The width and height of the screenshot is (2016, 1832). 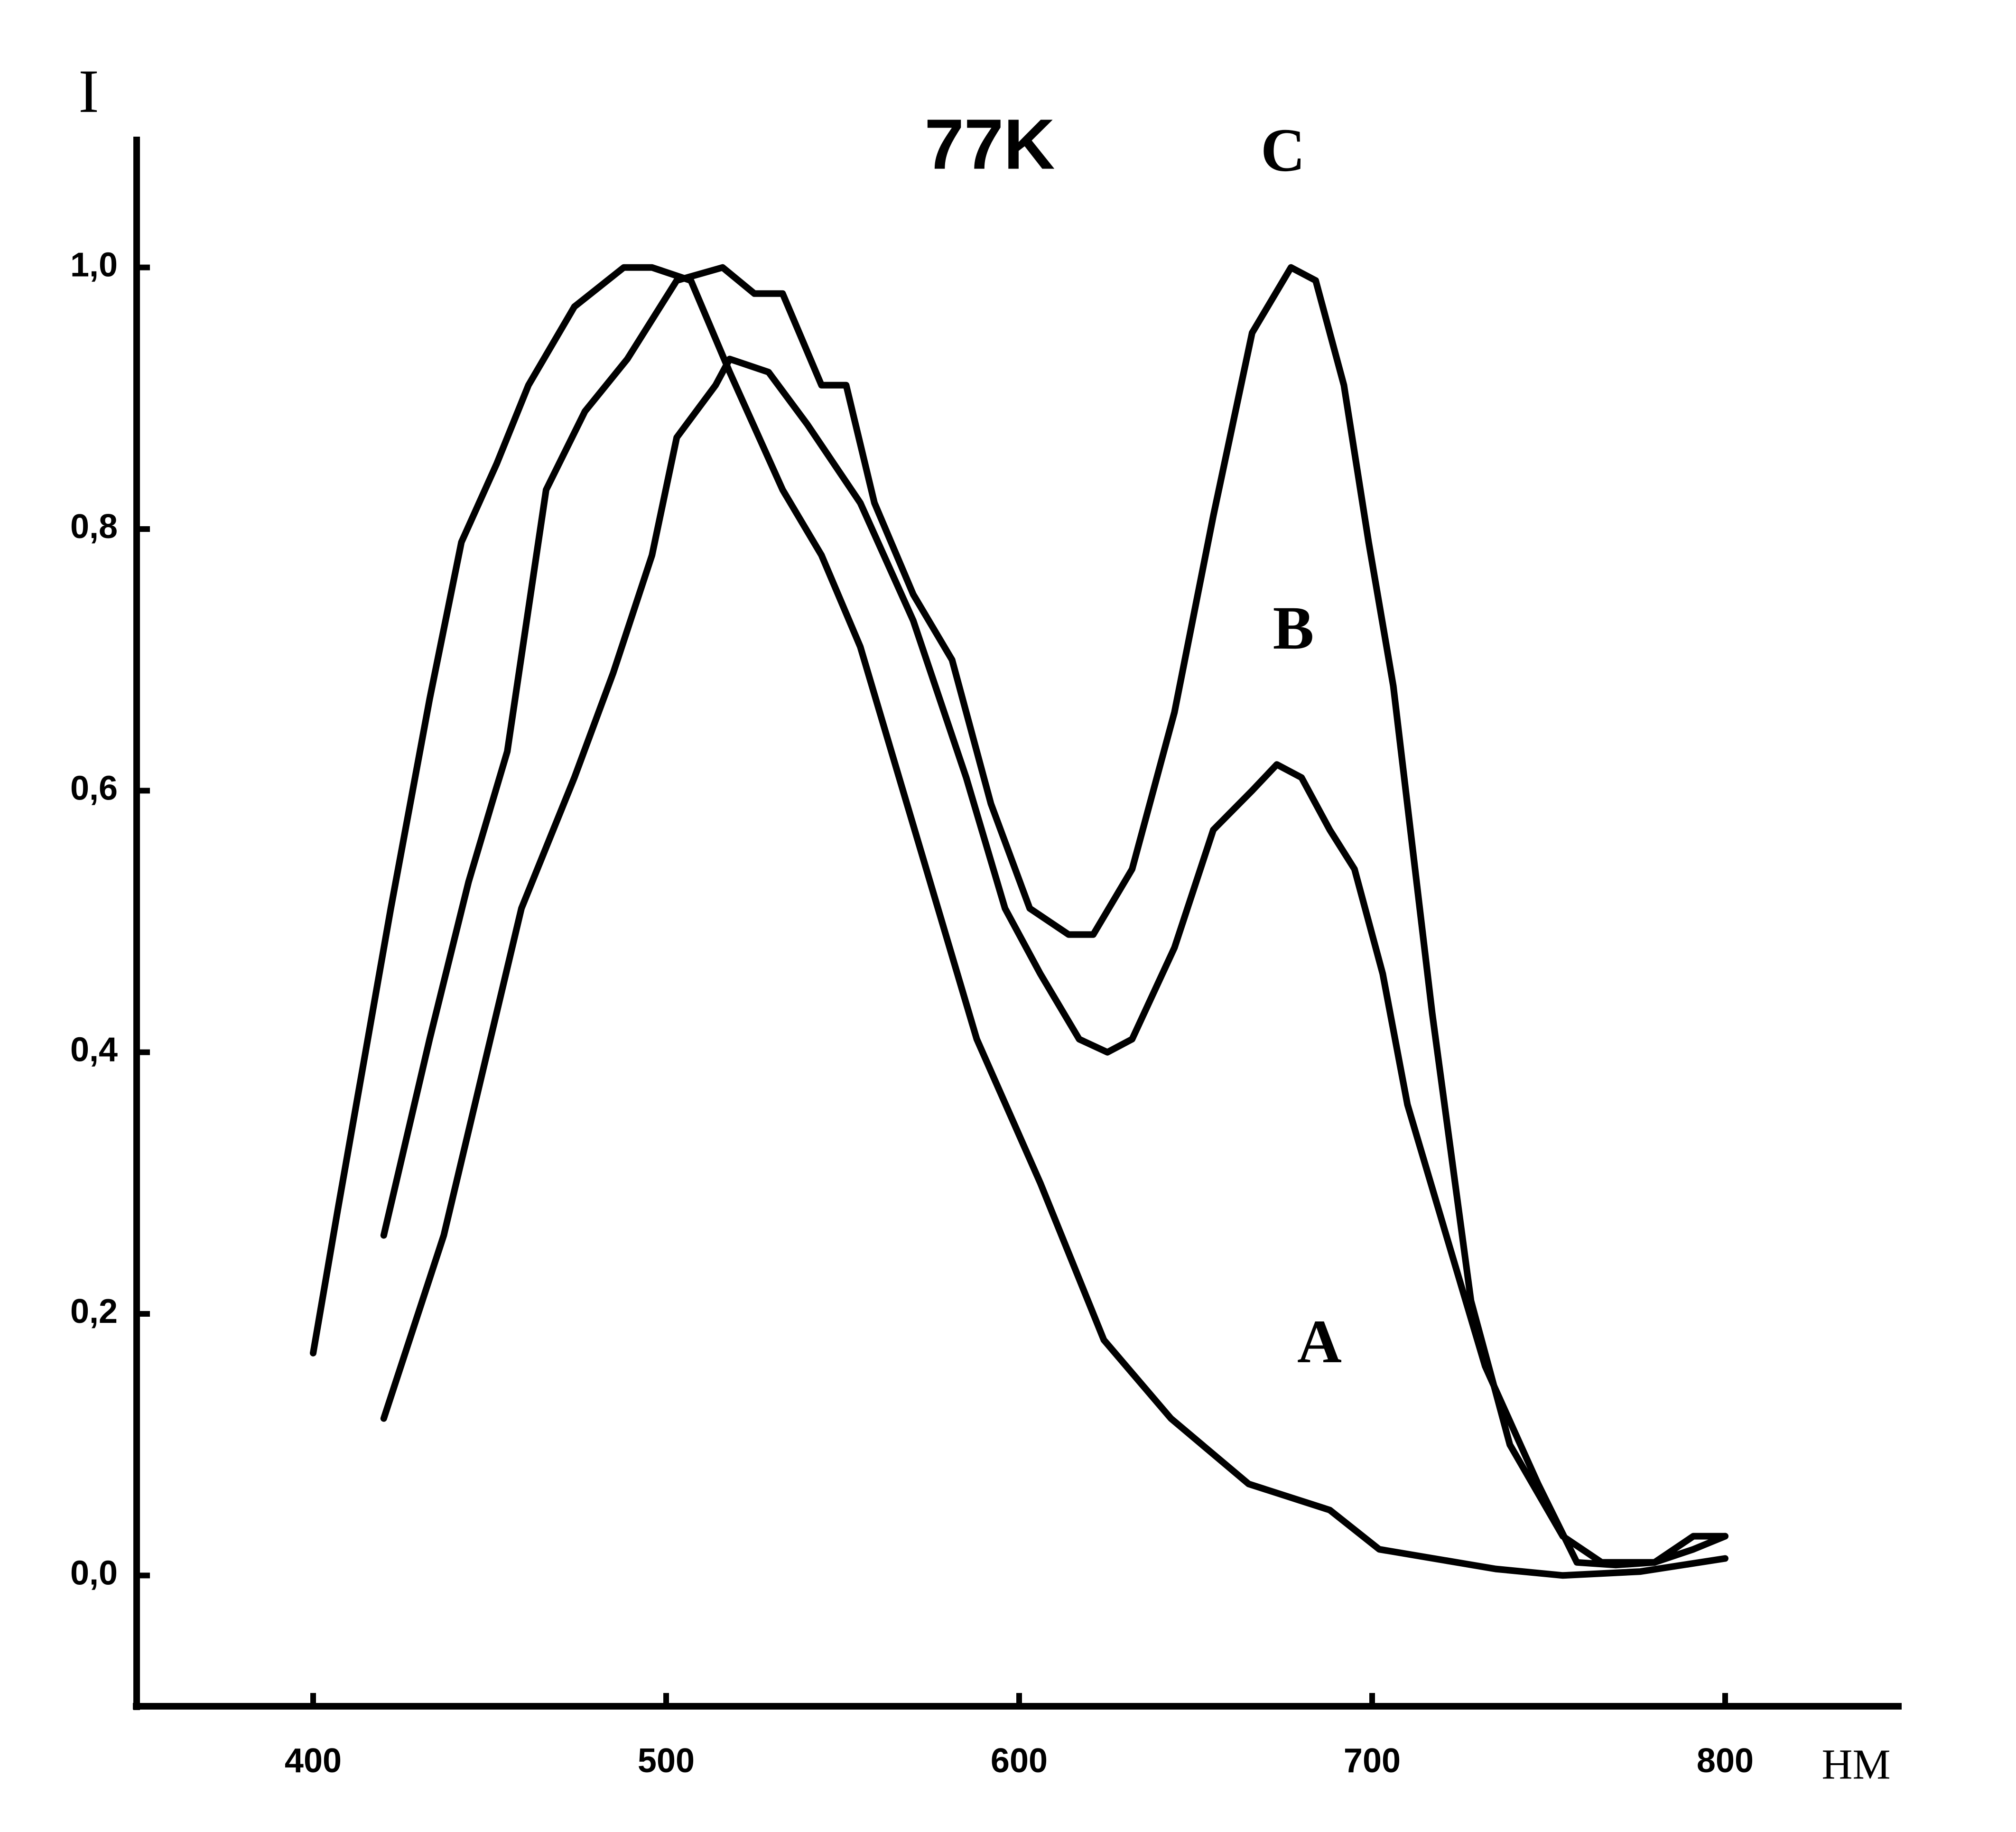 I want to click on chart-title: 77K, so click(x=989, y=144).